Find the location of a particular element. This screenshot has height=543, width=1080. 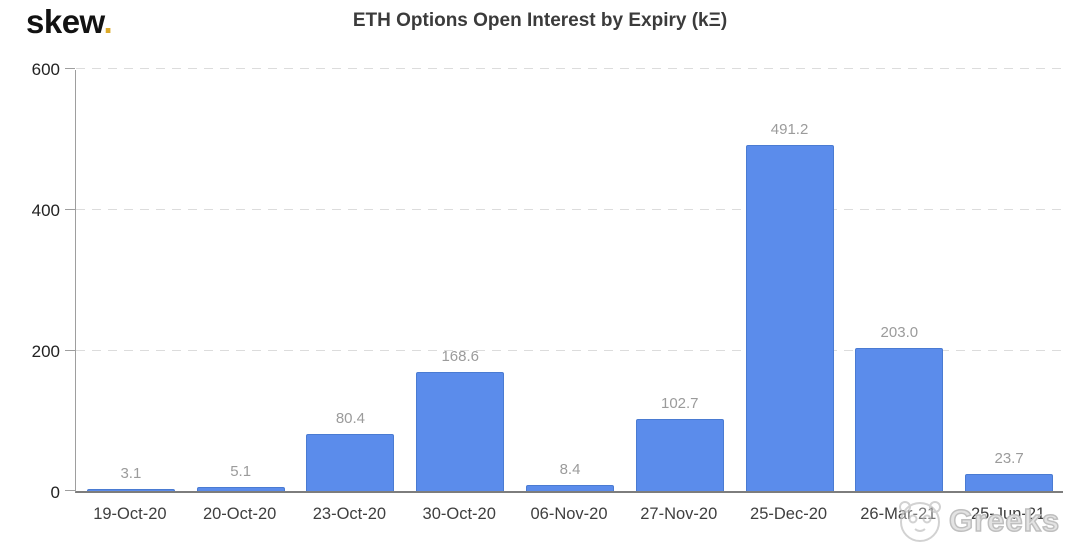

bar-value-label: 3.1 is located at coordinates (131, 473).